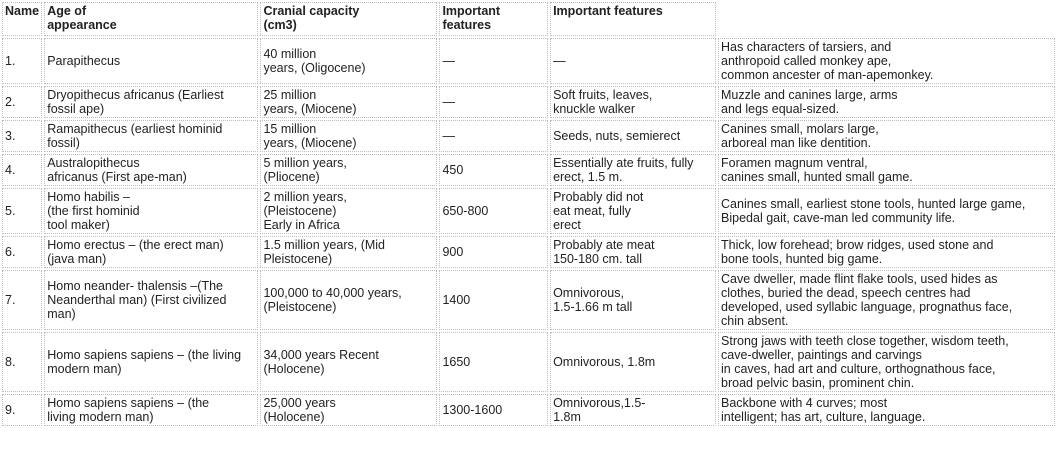  I want to click on cranial-cell: 1650, so click(494, 362).